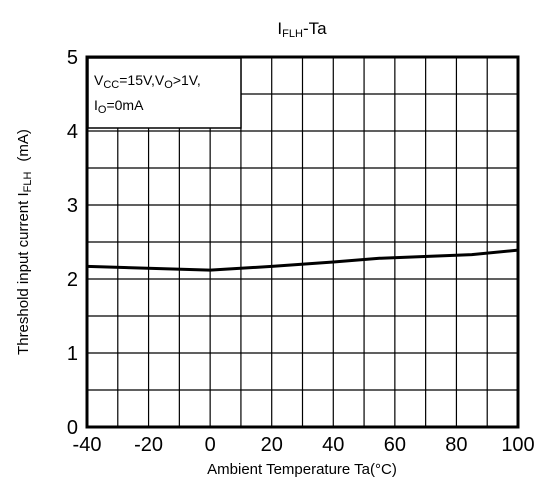  What do you see at coordinates (210, 445) in the screenshot?
I see `x-tick-label: 0` at bounding box center [210, 445].